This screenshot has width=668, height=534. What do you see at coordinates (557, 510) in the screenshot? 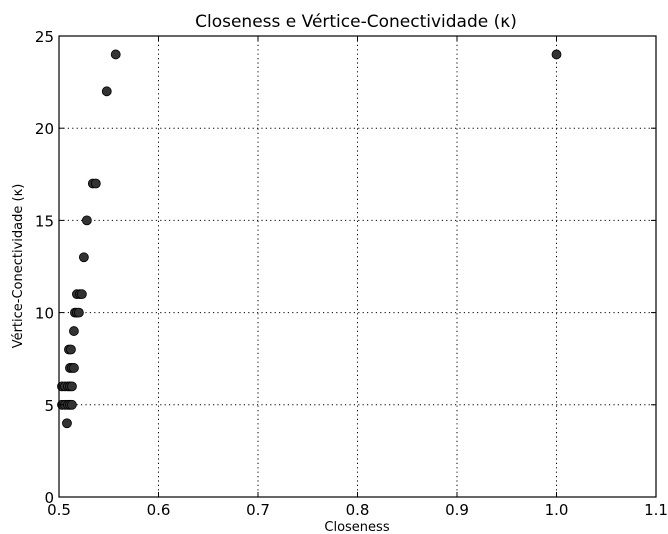
I see `x-tick-label: 1.0` at bounding box center [557, 510].